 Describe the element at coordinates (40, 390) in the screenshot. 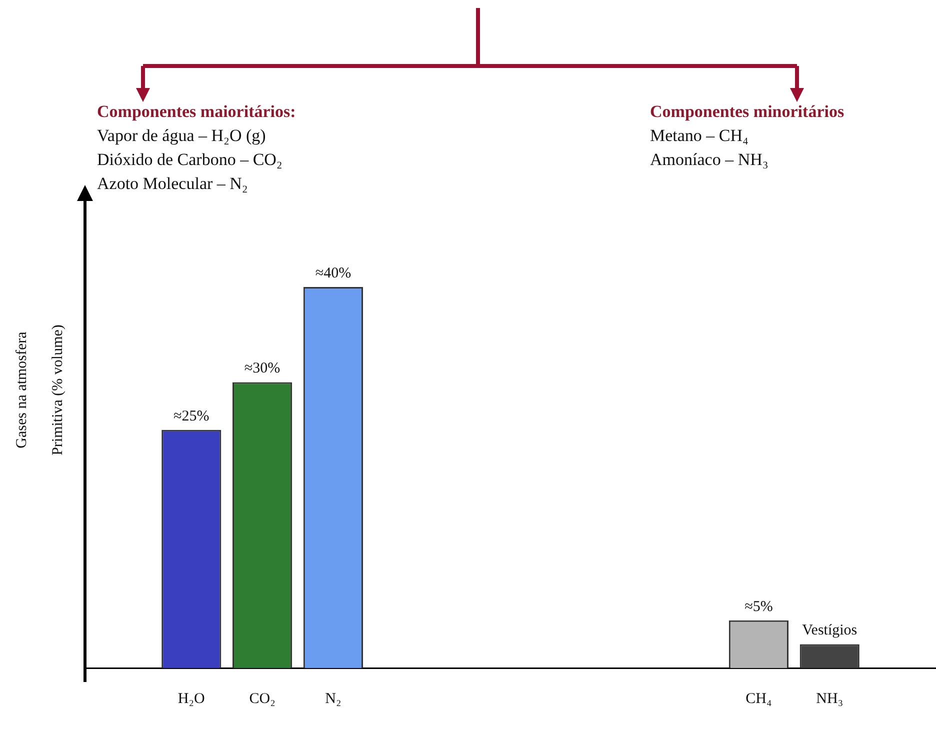

I see `text: Gases na atmosfera Primitiva (% volume)` at that location.